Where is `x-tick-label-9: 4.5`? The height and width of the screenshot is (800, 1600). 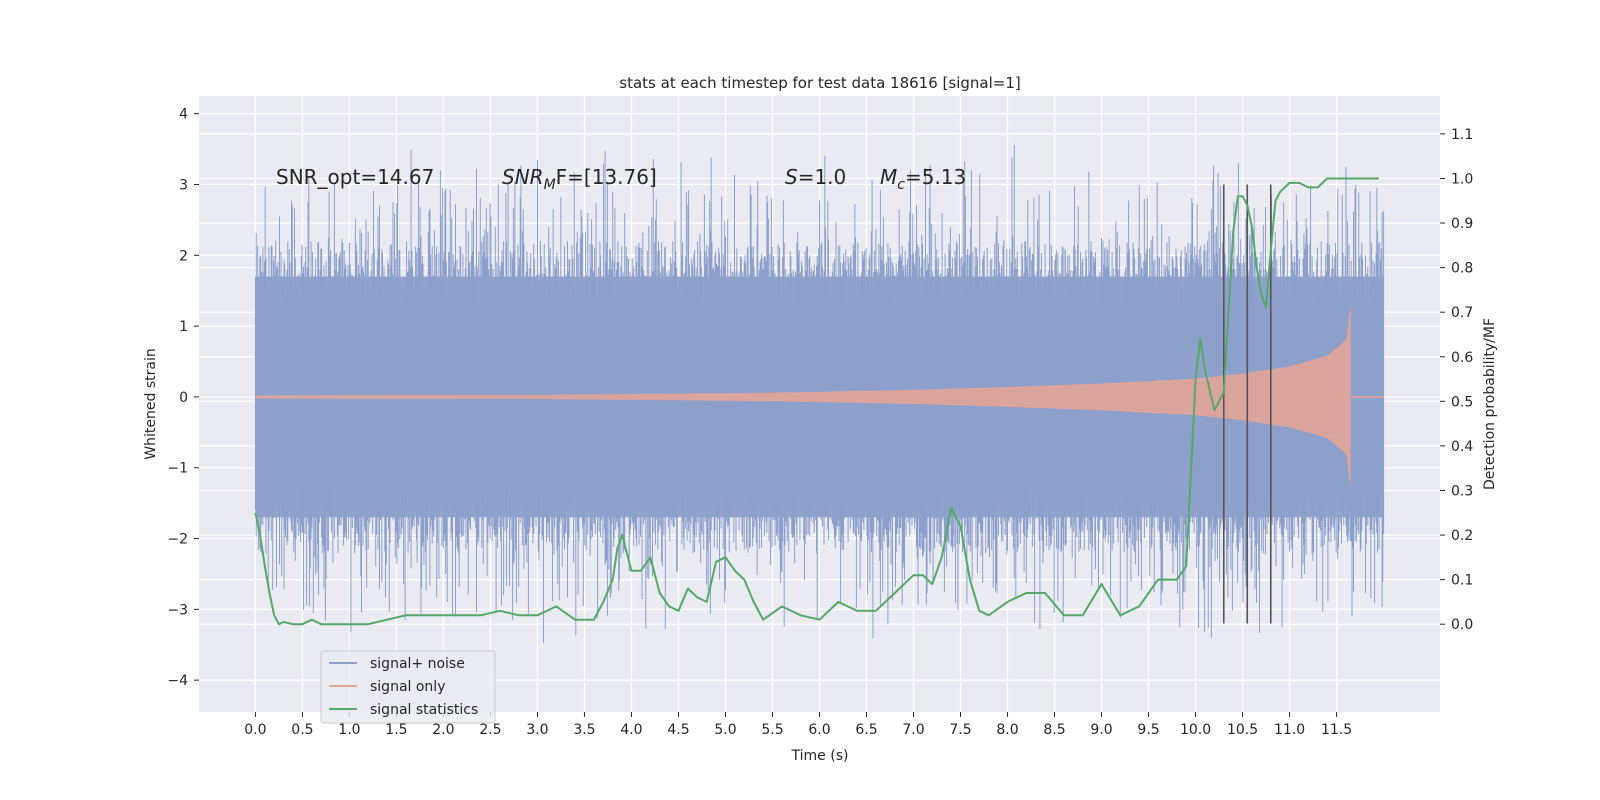
x-tick-label-9: 4.5 is located at coordinates (678, 730).